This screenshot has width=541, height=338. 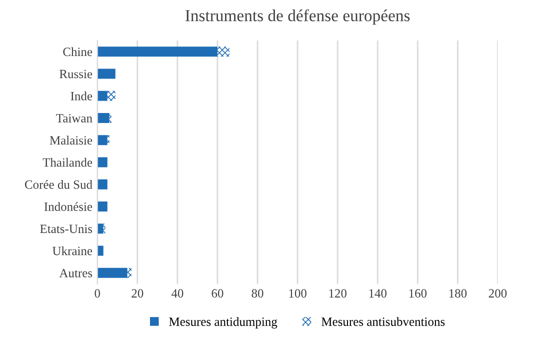 What do you see at coordinates (68, 206) in the screenshot?
I see `y-tick-label: Indonésie` at bounding box center [68, 206].